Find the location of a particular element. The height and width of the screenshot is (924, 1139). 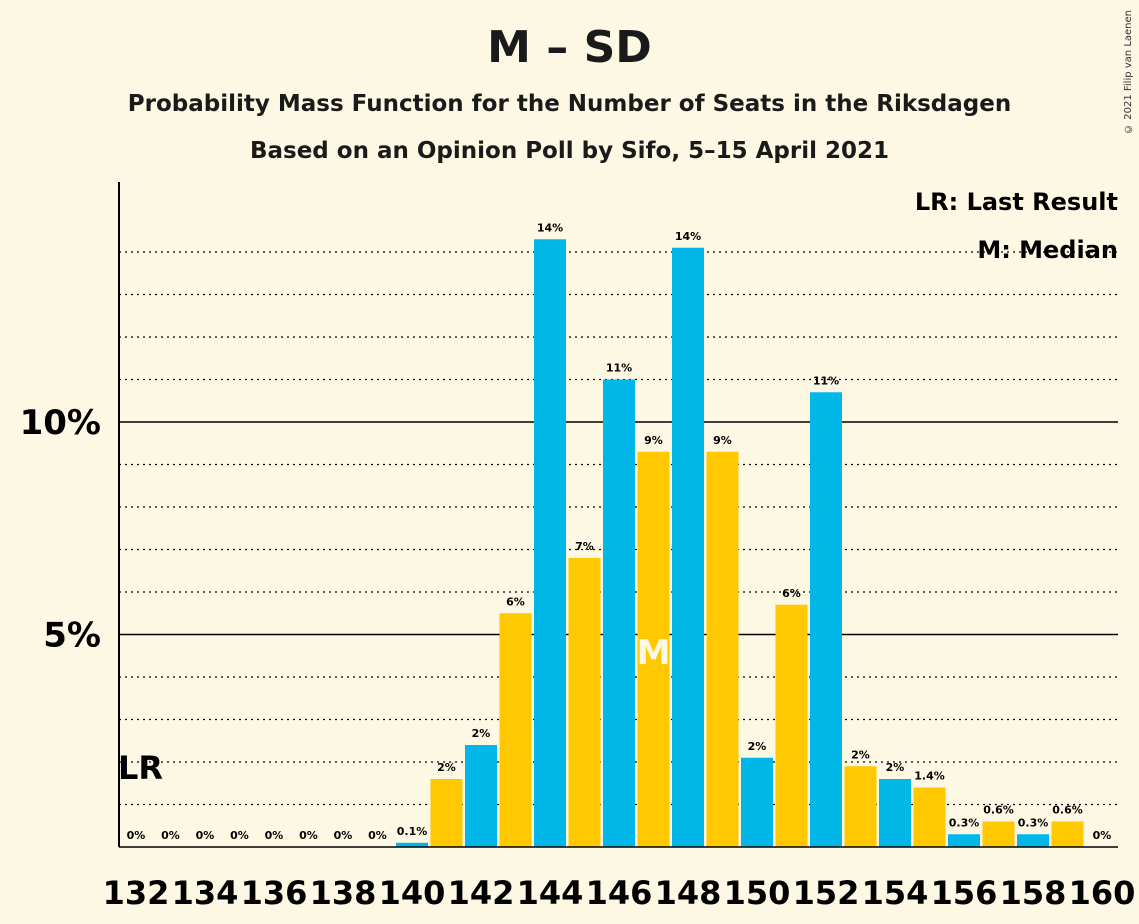

x-tick-label: 140 is located at coordinates (412, 893).